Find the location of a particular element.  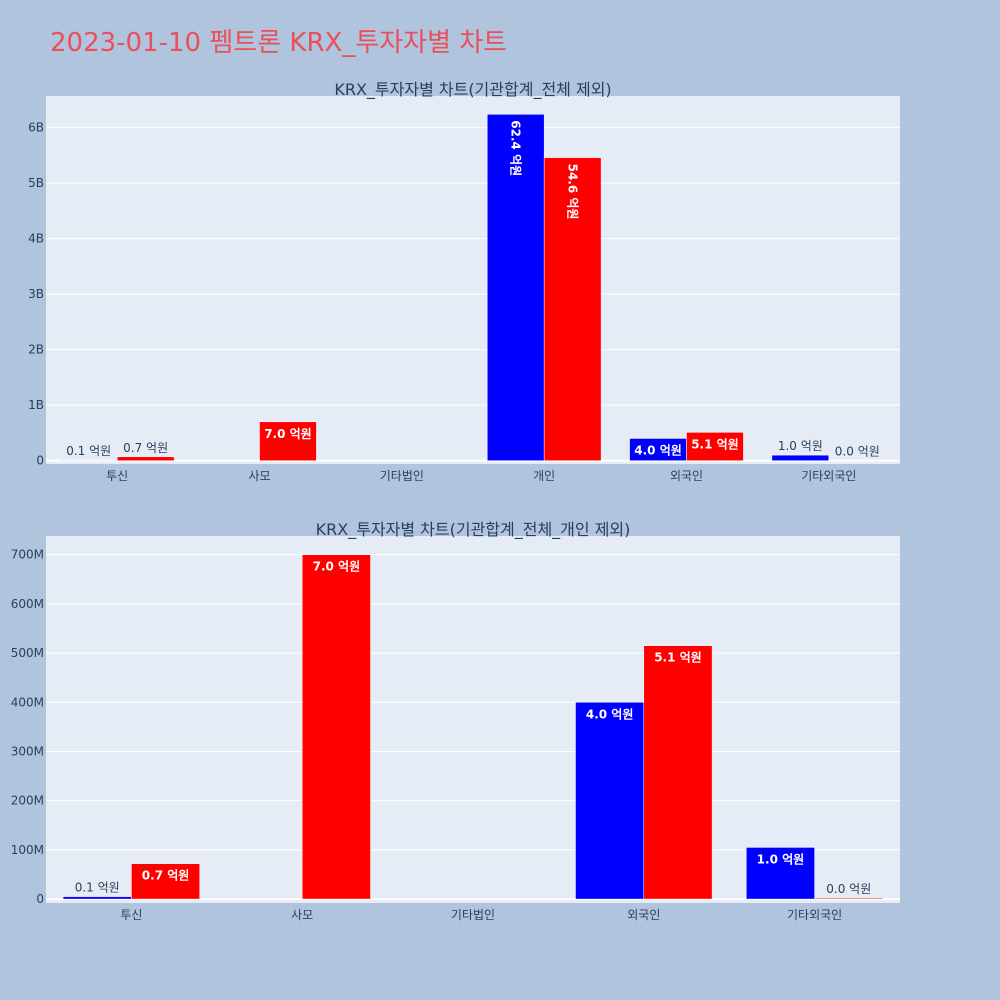

chart-title: KRX_투자자별 차트(기관합계_전체 제외) is located at coordinates (472, 90).